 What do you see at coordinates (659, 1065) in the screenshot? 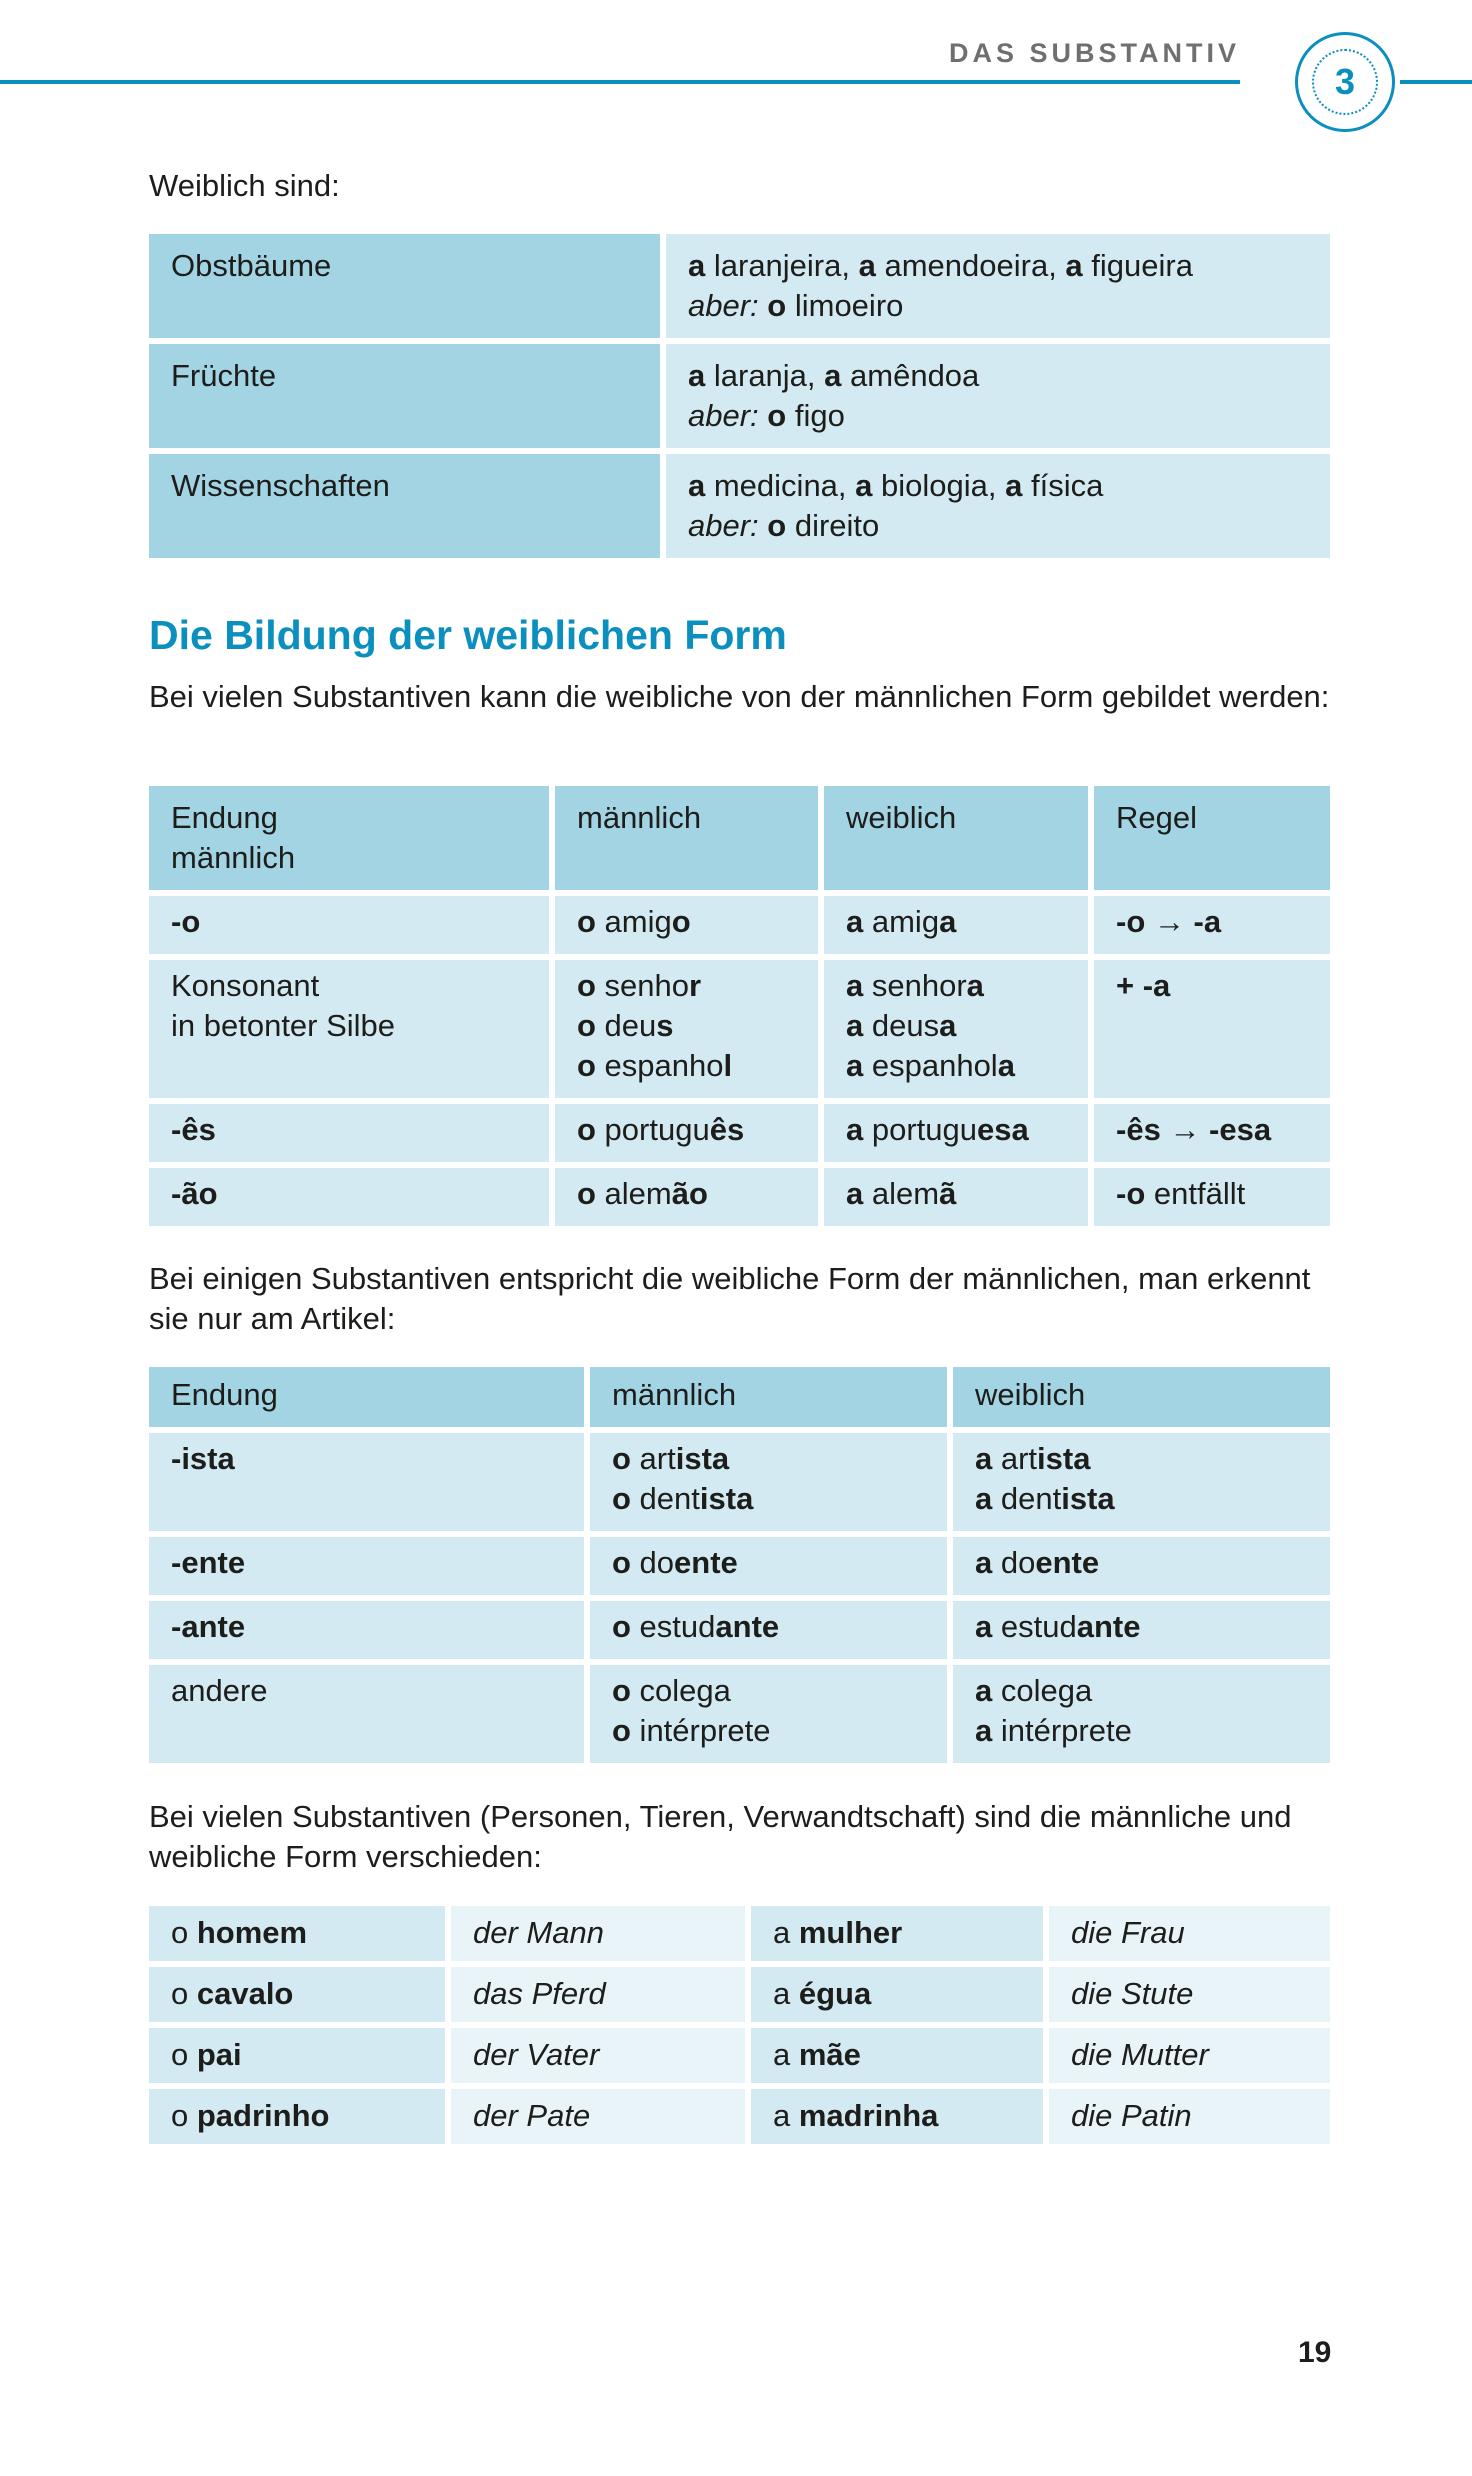
I see `text-segment: espanho` at bounding box center [659, 1065].